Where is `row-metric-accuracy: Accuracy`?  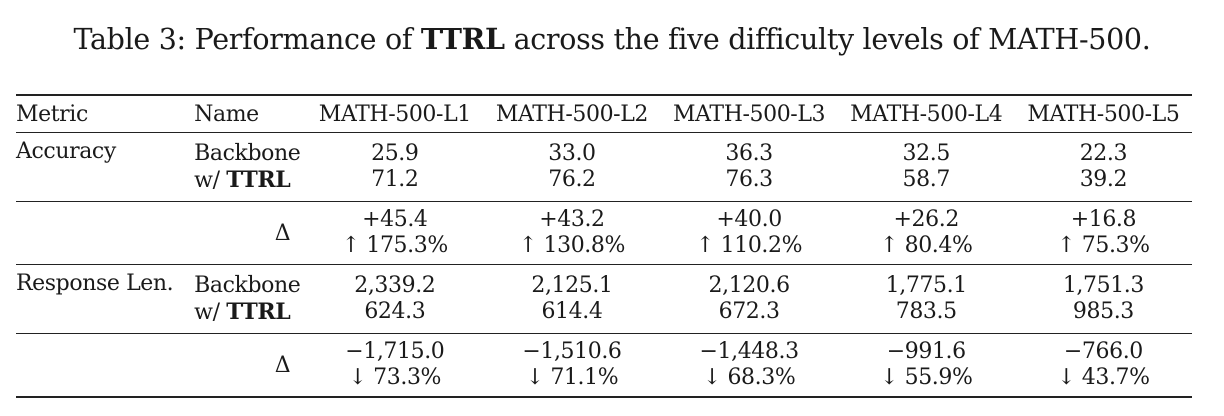
row-metric-accuracy: Accuracy is located at coordinates (66, 151).